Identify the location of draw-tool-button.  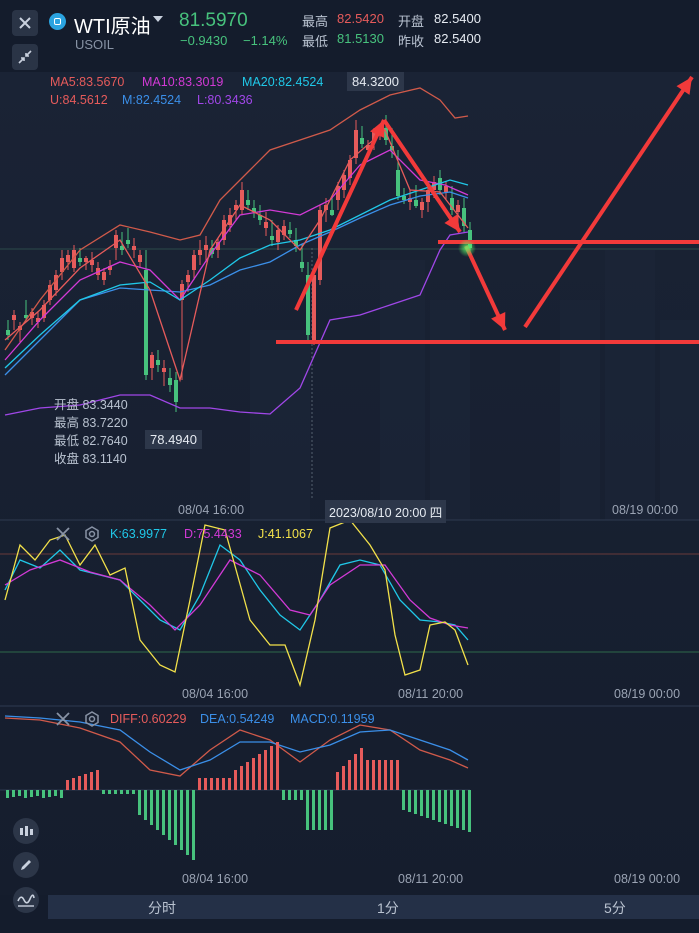
(26, 865).